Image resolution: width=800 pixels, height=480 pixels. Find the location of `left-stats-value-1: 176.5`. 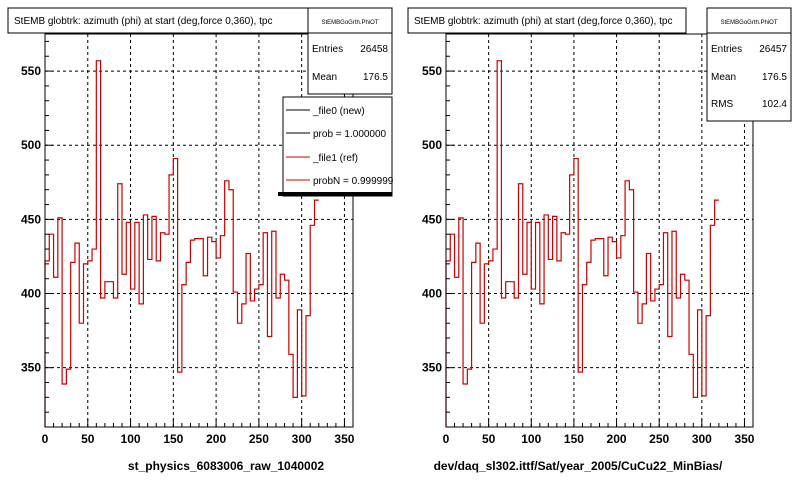

left-stats-value-1: 176.5 is located at coordinates (375, 77).